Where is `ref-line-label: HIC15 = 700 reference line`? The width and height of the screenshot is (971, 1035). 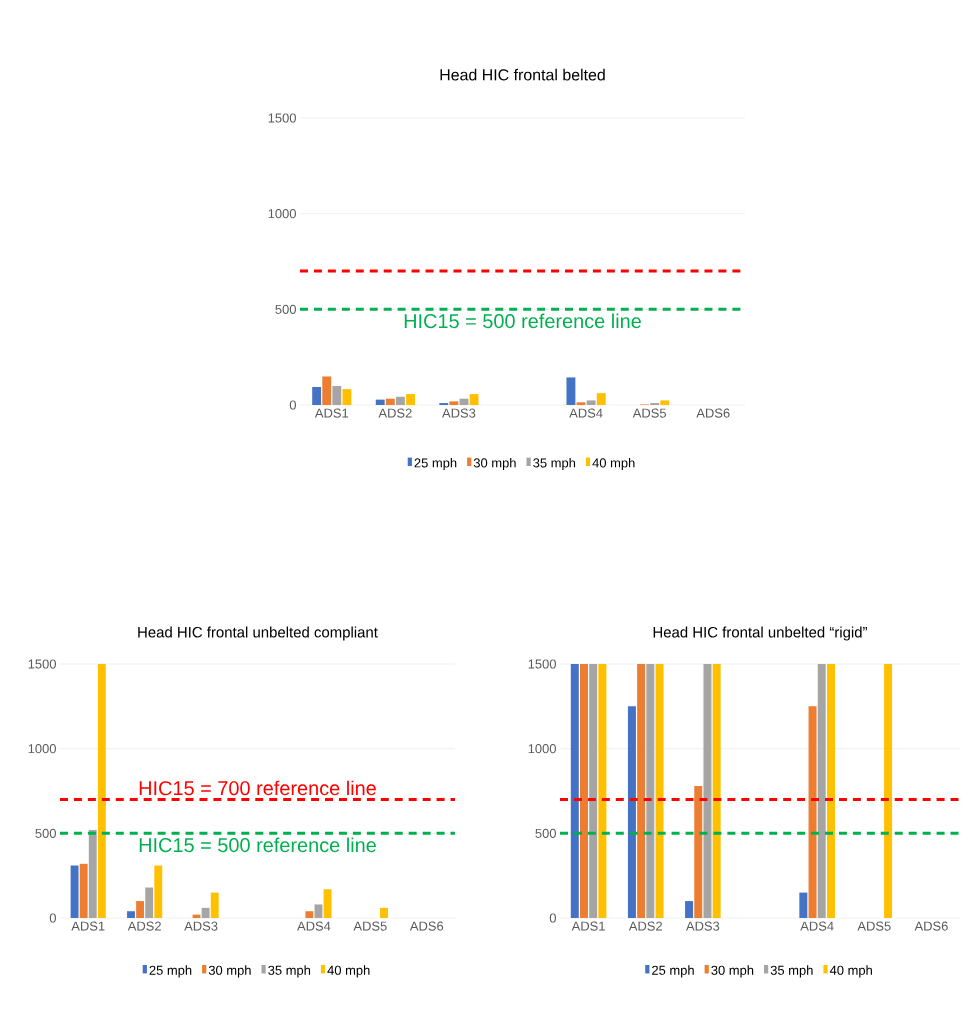
ref-line-label: HIC15 = 700 reference line is located at coordinates (257, 788).